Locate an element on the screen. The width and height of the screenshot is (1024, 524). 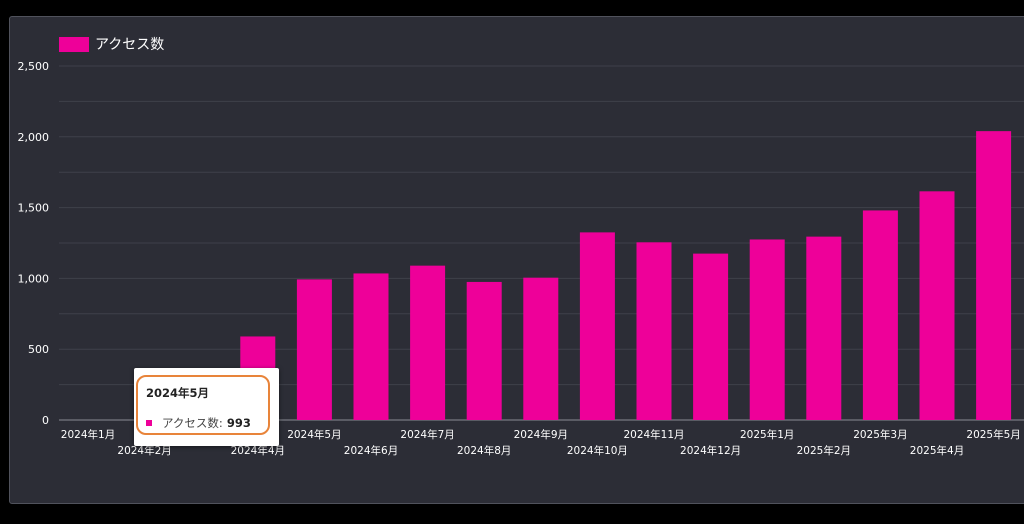
chart-tooltip: 2024年5月 アクセス数: 993 is located at coordinates (206, 407).